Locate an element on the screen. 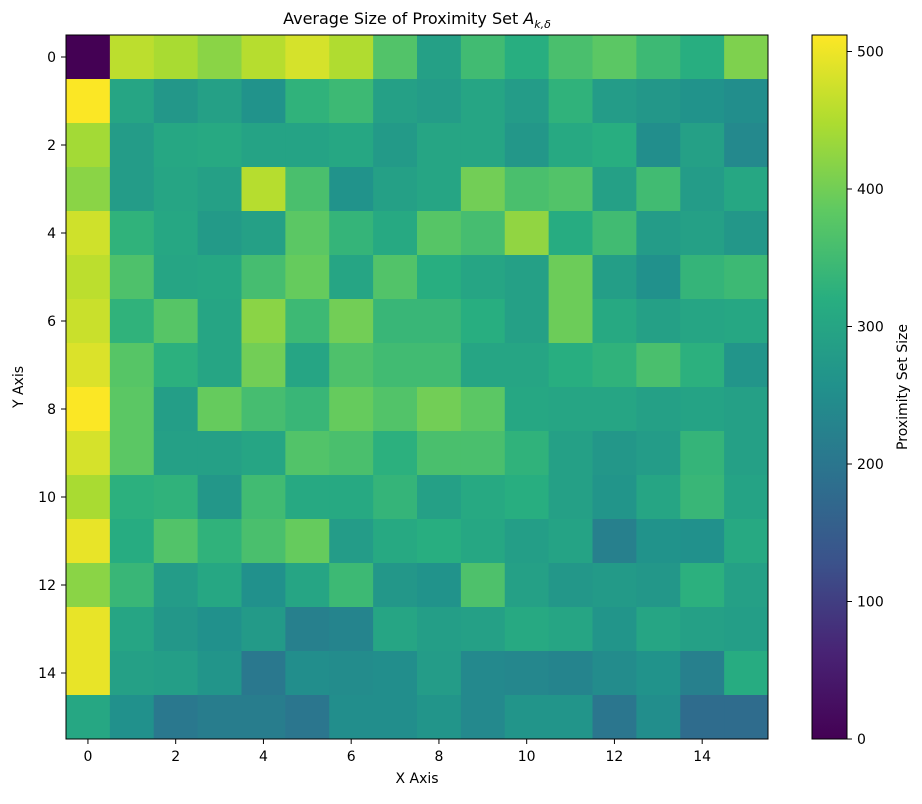  y-tick-label: 2 is located at coordinates (51, 146).